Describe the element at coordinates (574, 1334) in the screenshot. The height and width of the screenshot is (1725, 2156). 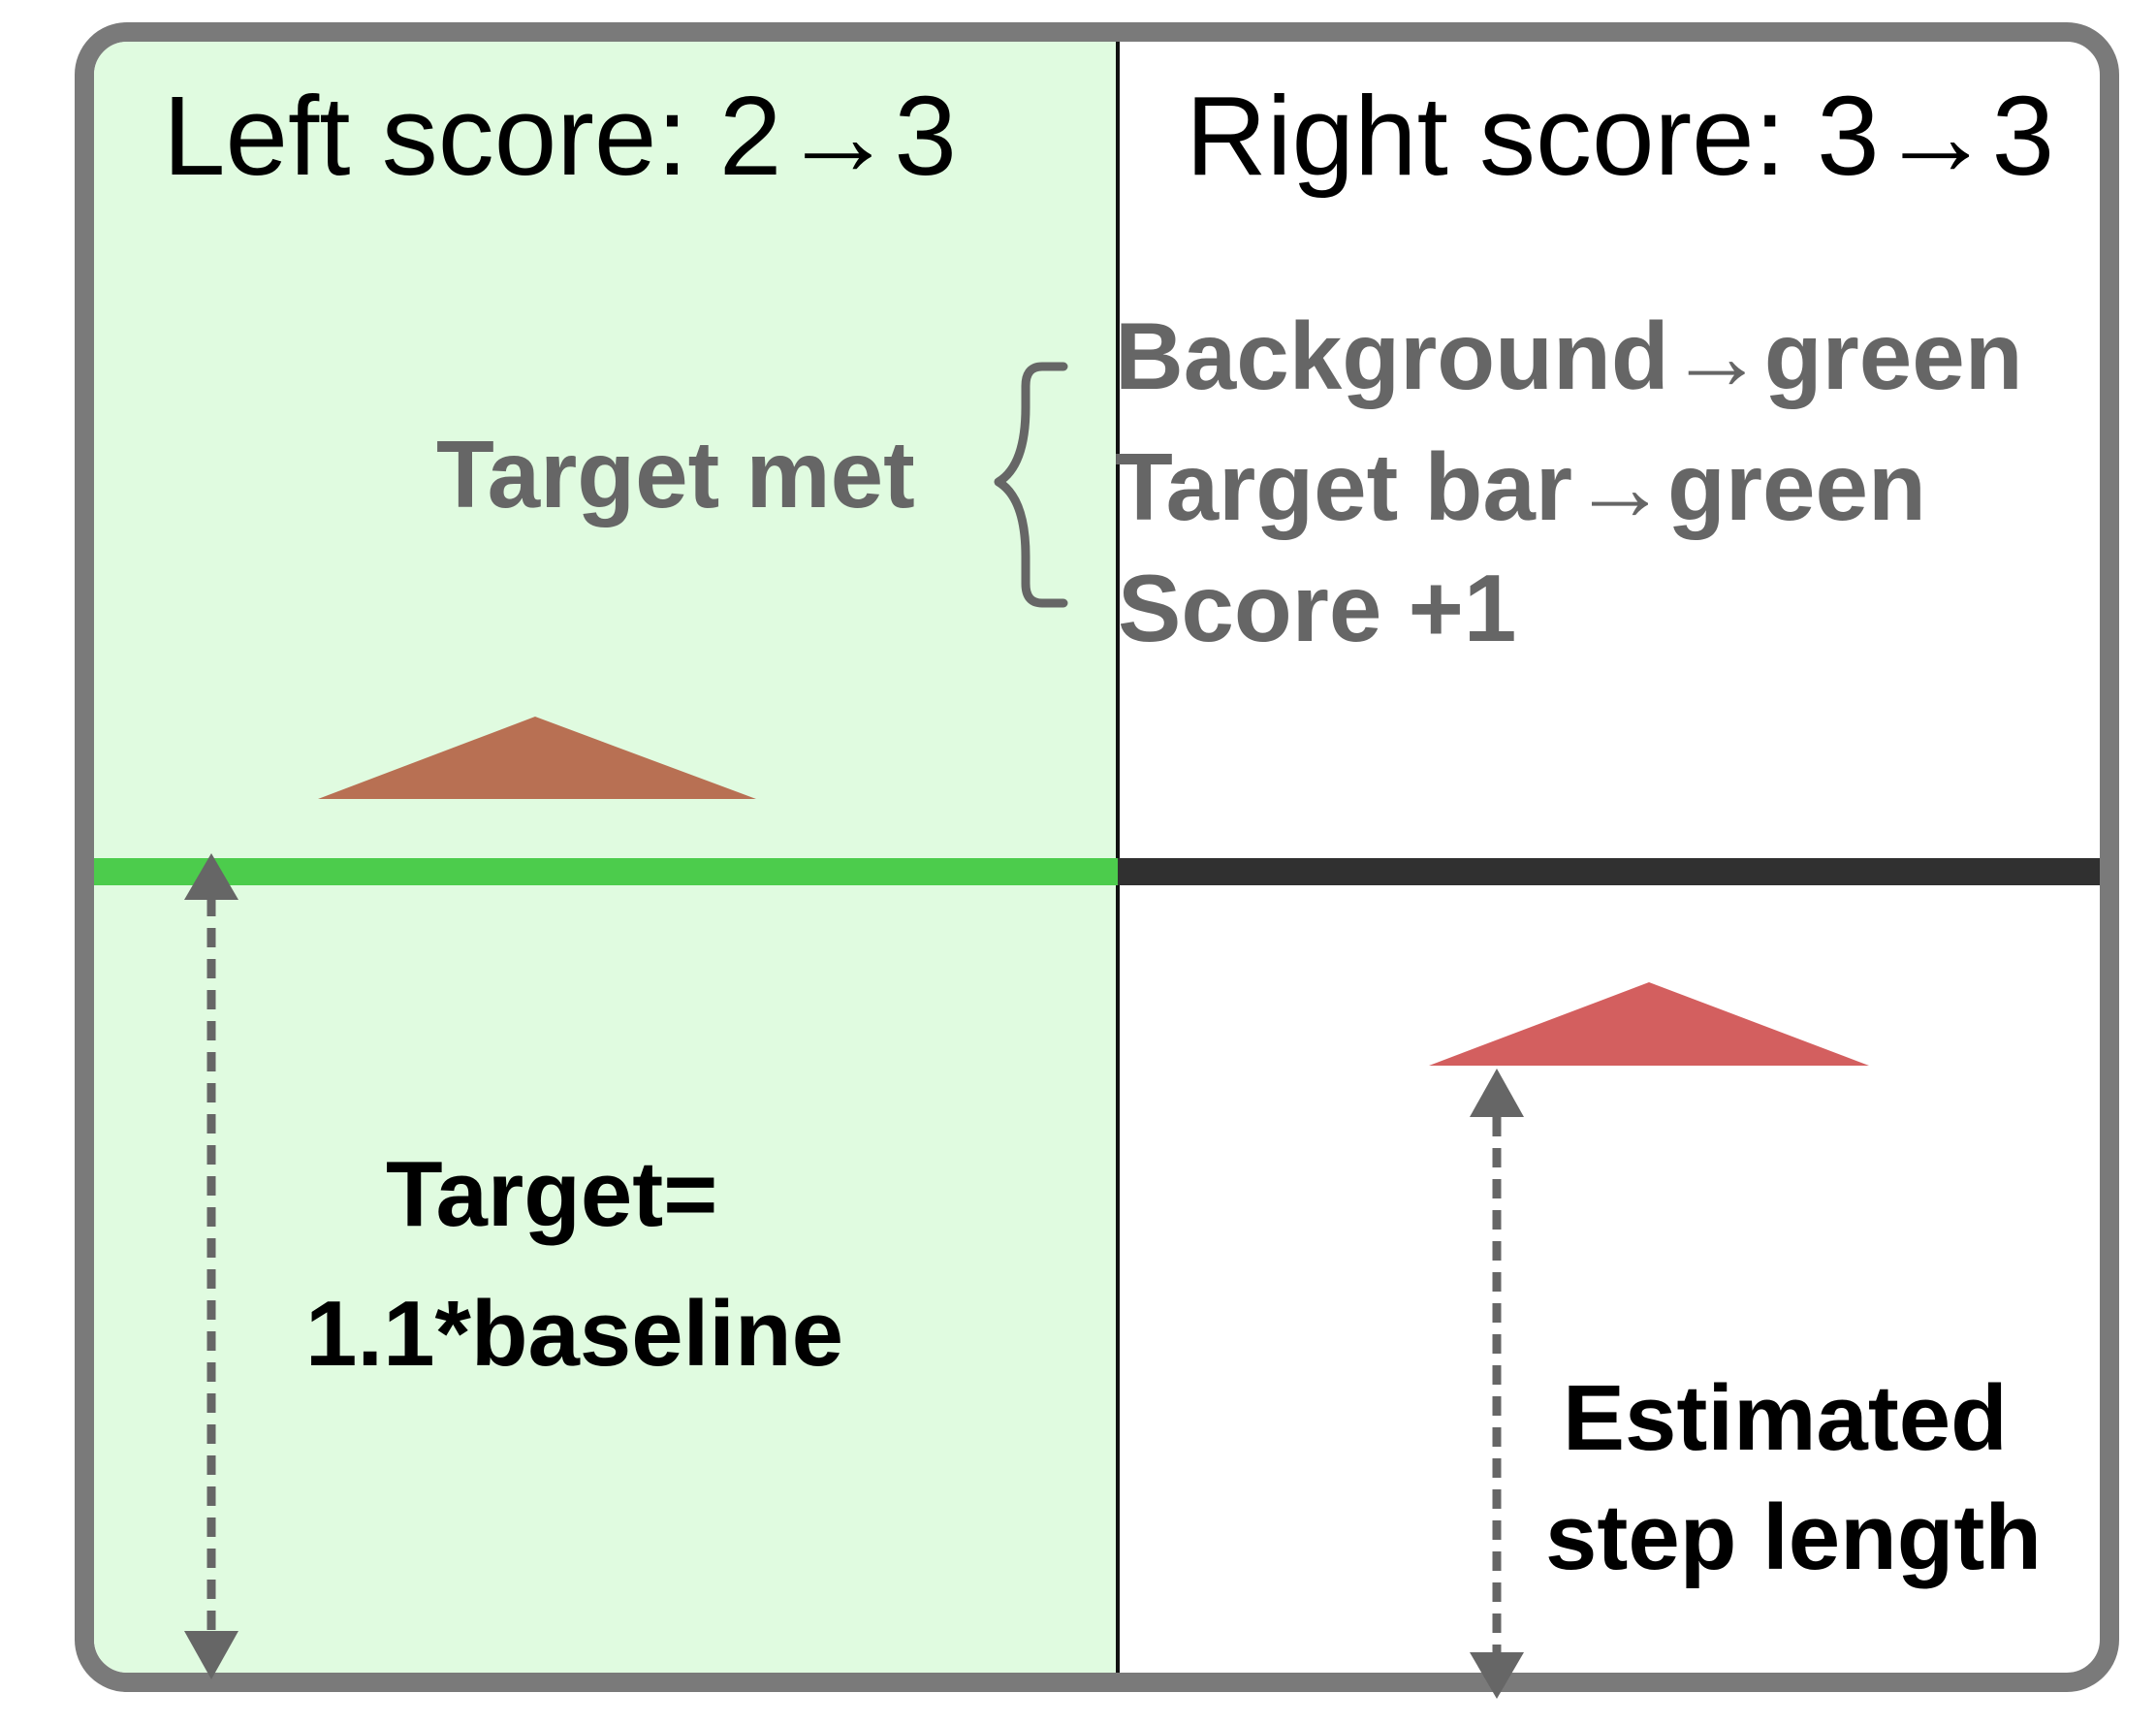
I see `target-label-line2: 1.1*baseline` at that location.